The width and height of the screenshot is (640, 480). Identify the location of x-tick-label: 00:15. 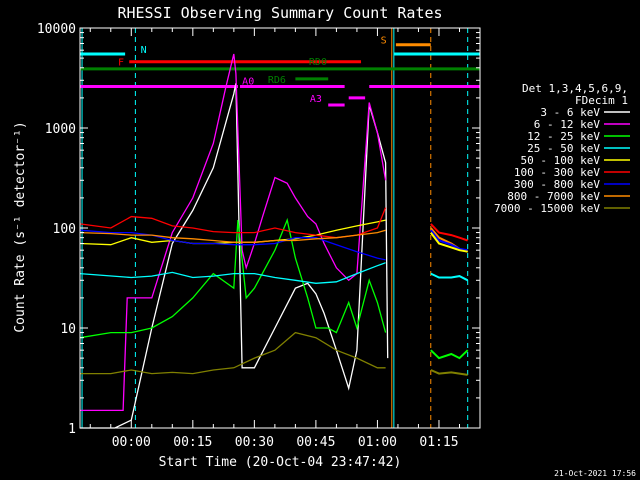
(192, 442).